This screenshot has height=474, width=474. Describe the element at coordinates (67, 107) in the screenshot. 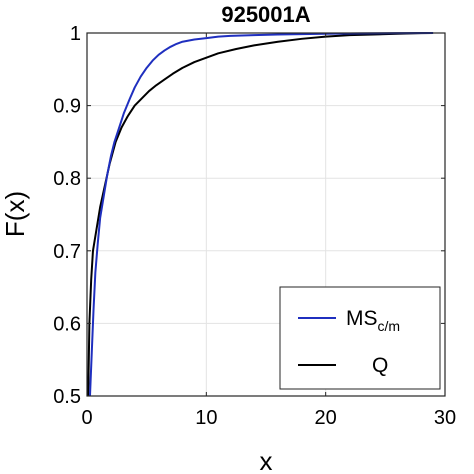

I see `y-tick-label: 0.9` at that location.